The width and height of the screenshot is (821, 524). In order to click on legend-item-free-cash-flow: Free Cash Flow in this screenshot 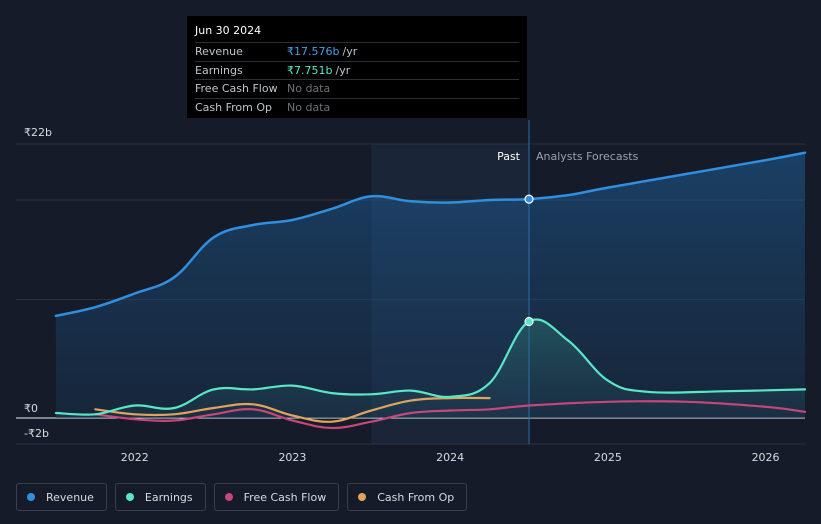, I will do `click(276, 497)`.